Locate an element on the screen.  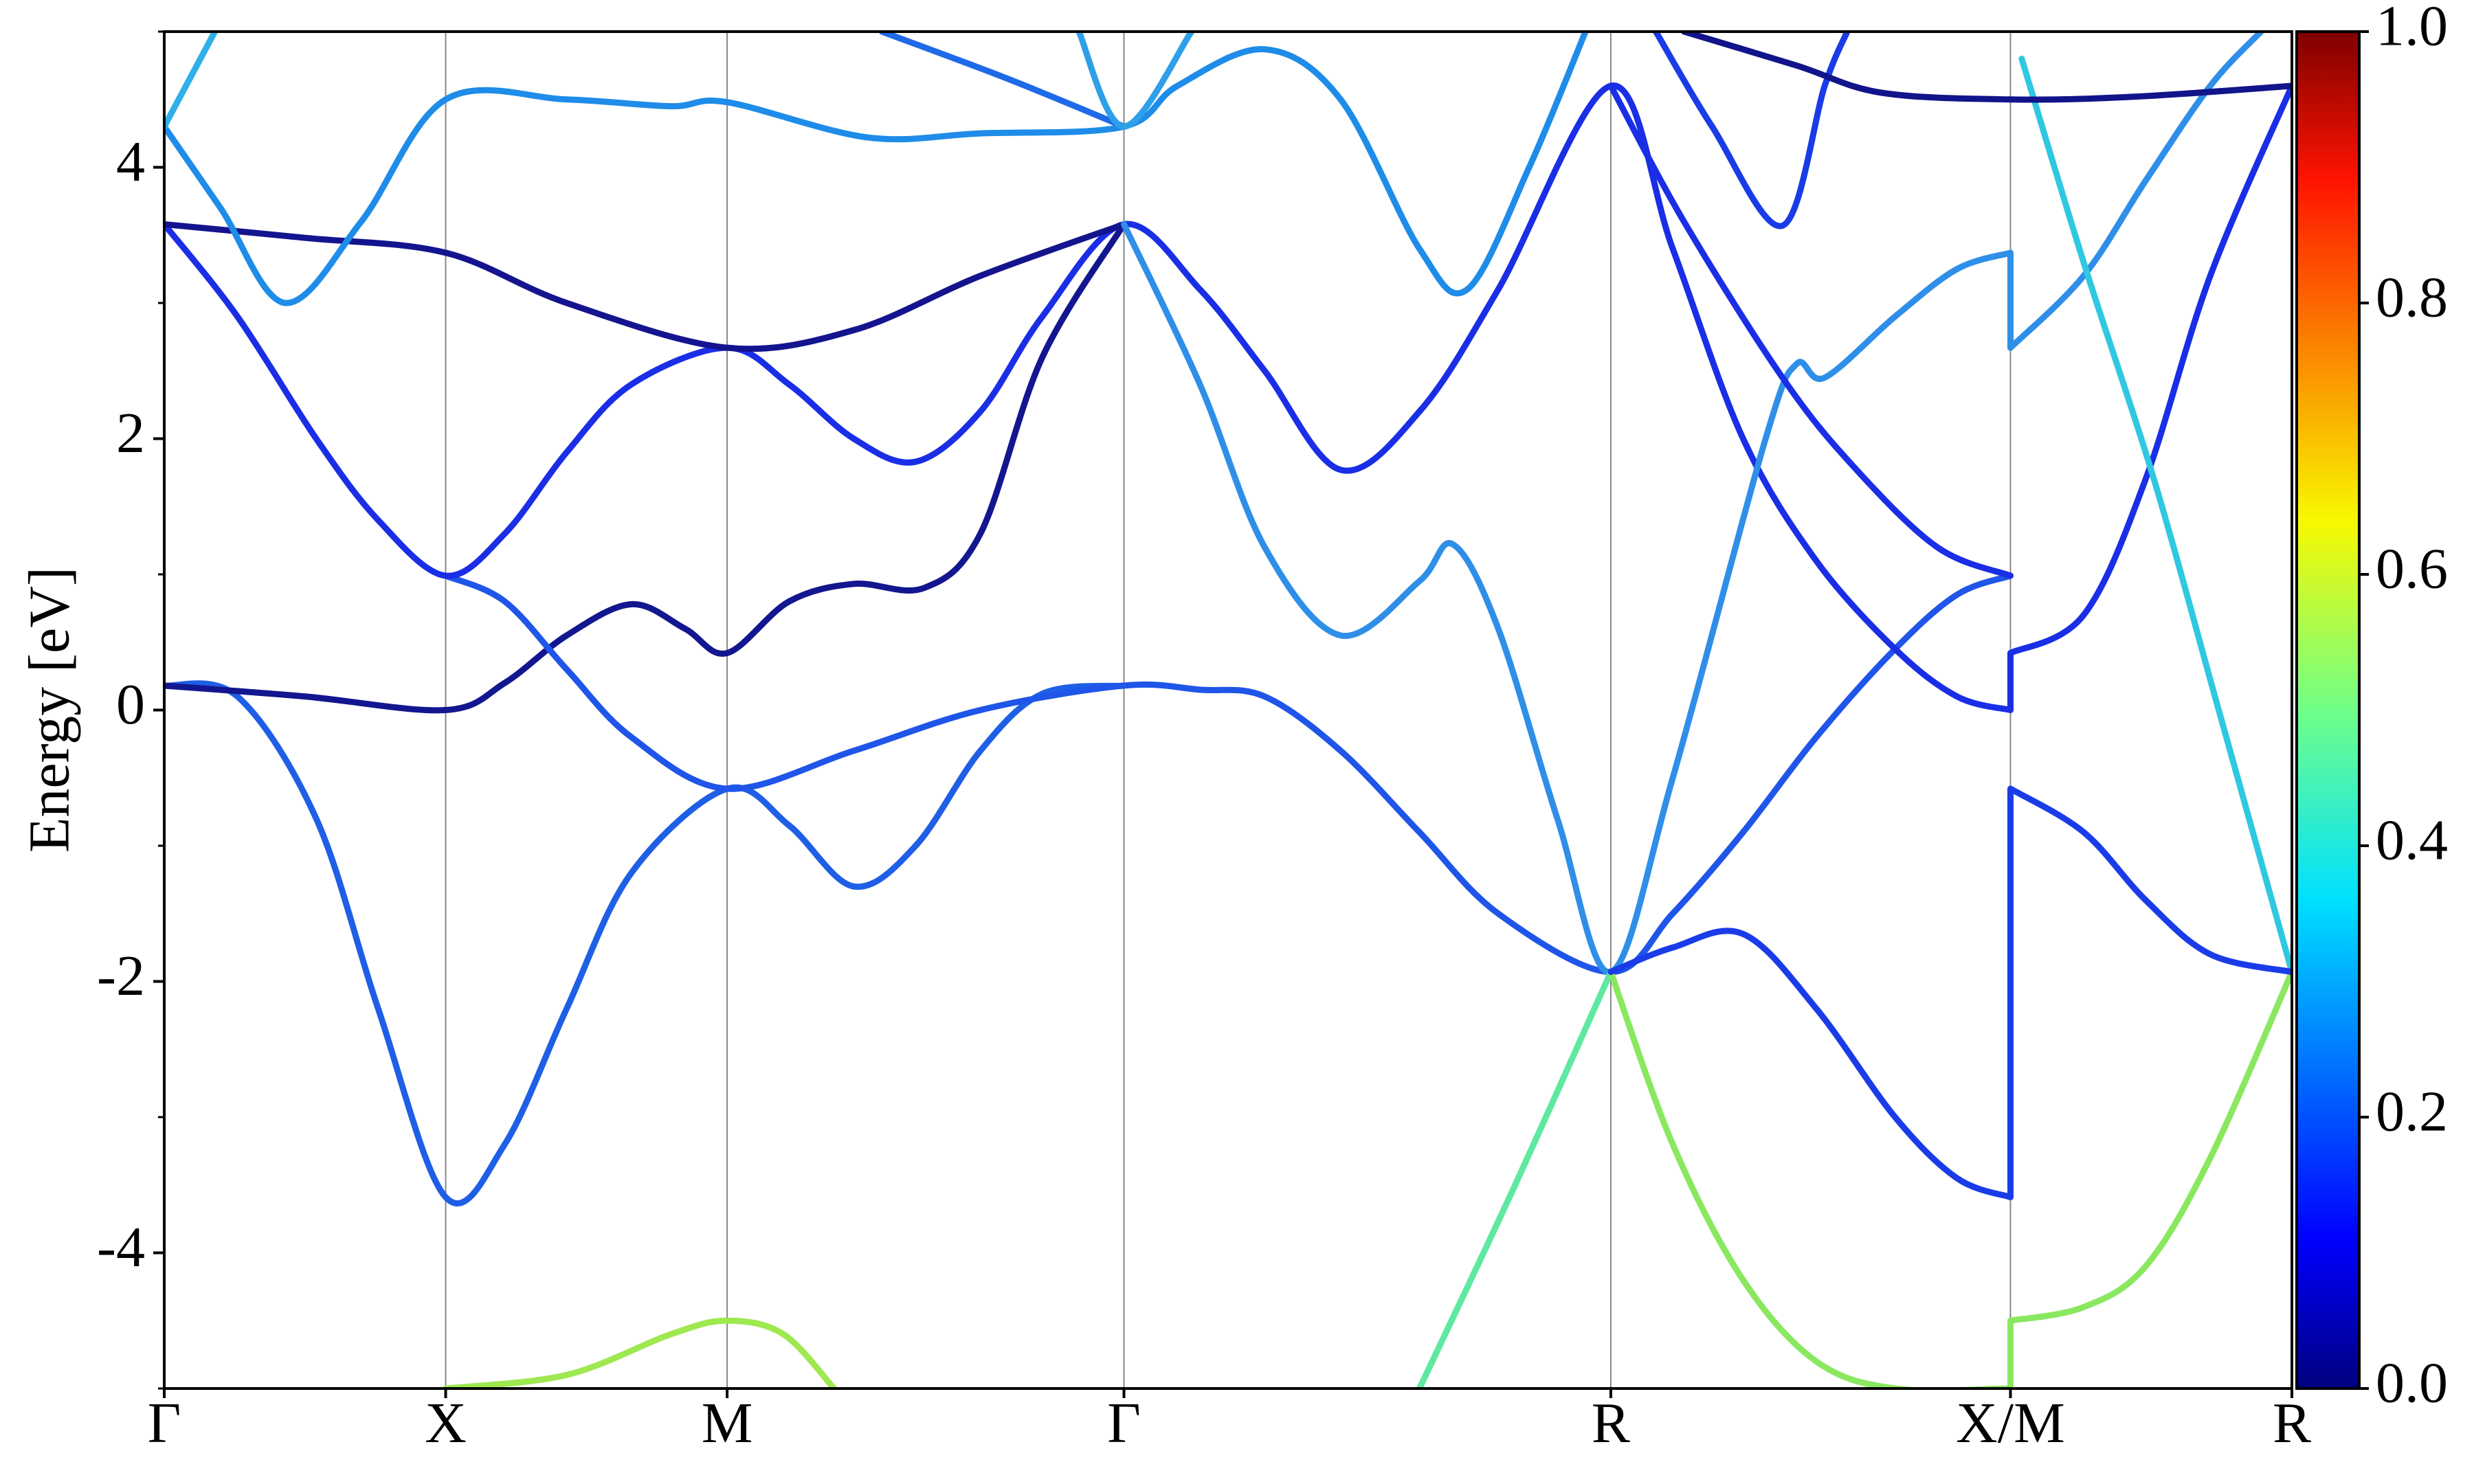
y-tick-label: 4 is located at coordinates (130, 162).